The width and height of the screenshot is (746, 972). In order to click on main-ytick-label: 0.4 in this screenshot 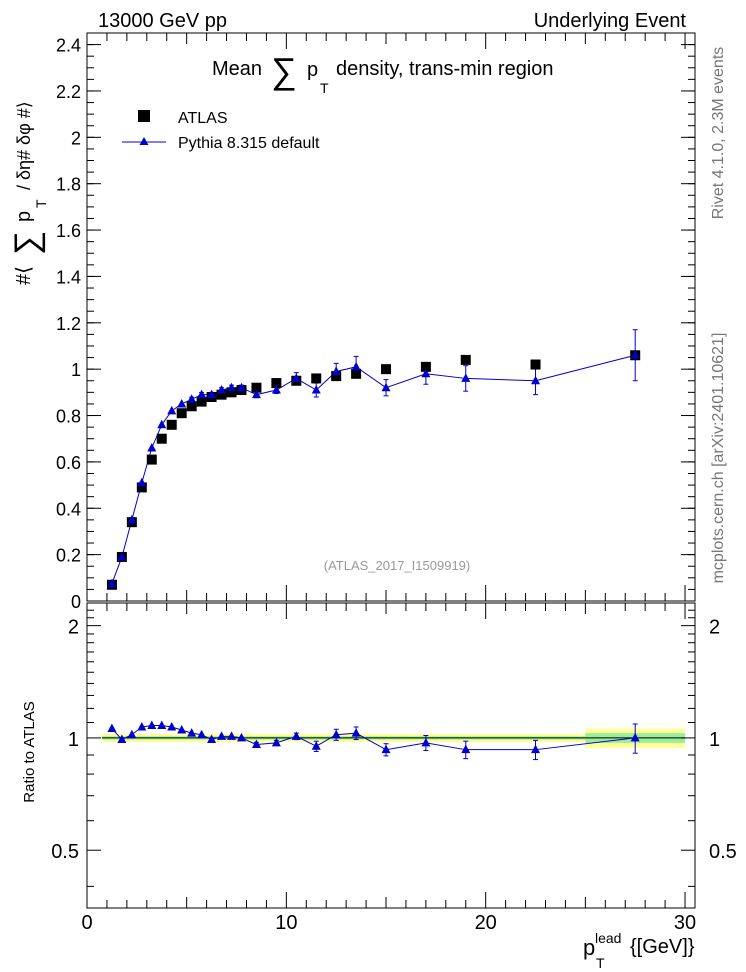, I will do `click(68, 509)`.